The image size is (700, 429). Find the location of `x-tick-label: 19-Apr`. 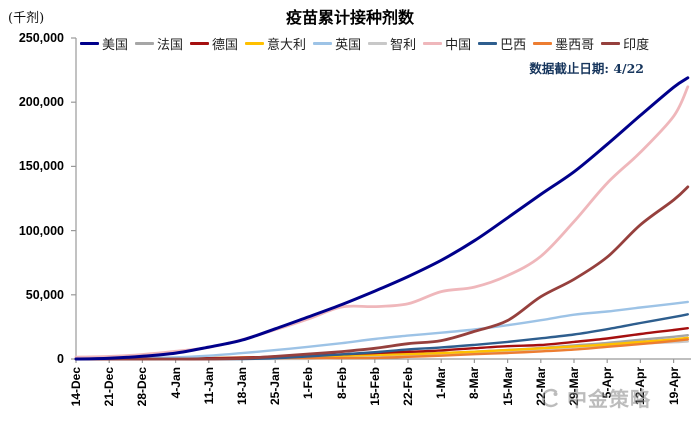

x-tick-label: 19-Apr is located at coordinates (673, 386).